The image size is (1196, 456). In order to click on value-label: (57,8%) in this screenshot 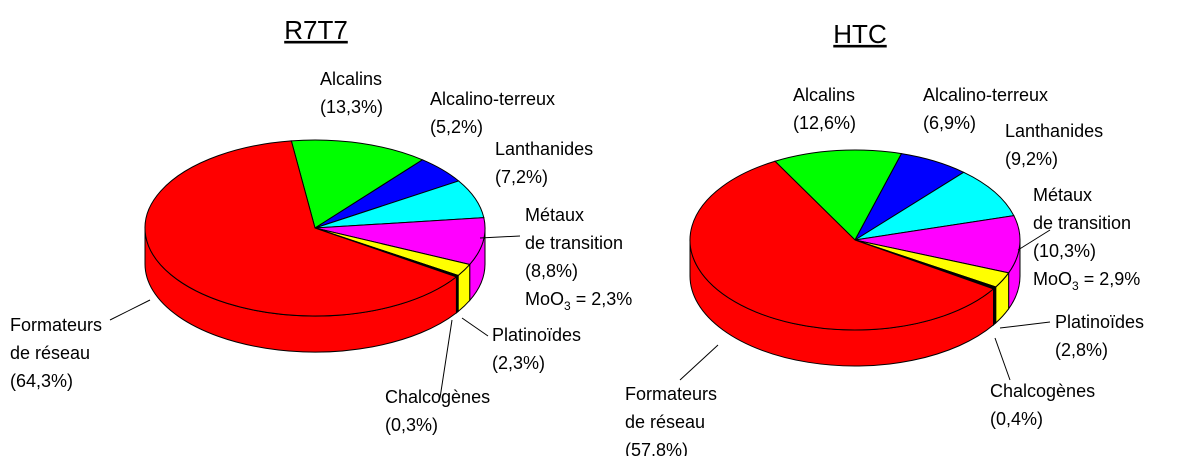, I will do `click(656, 448)`.